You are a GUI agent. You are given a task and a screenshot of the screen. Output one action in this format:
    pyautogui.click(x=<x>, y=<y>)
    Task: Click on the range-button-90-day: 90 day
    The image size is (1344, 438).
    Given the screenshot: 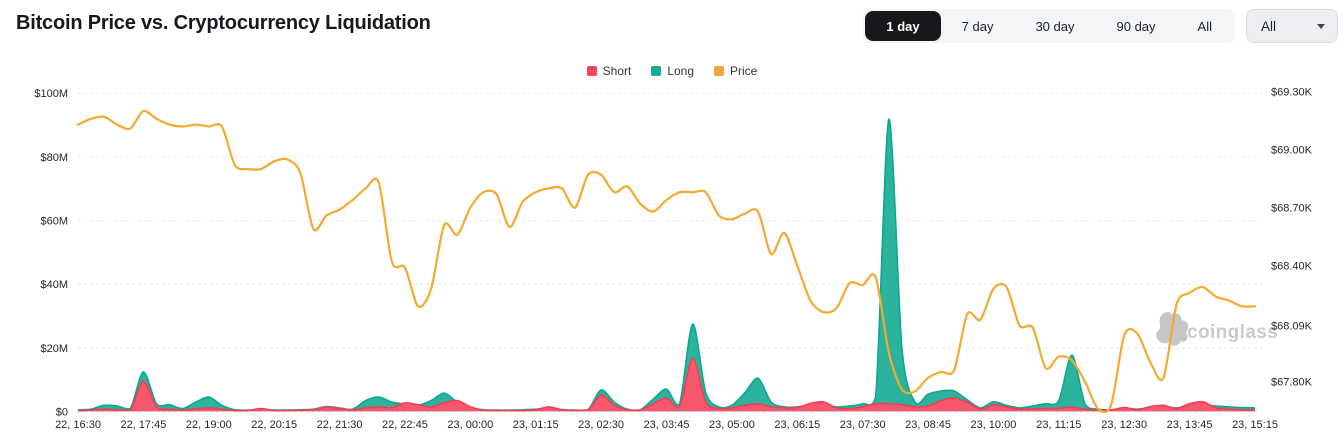 What is the action you would take?
    pyautogui.click(x=1136, y=26)
    